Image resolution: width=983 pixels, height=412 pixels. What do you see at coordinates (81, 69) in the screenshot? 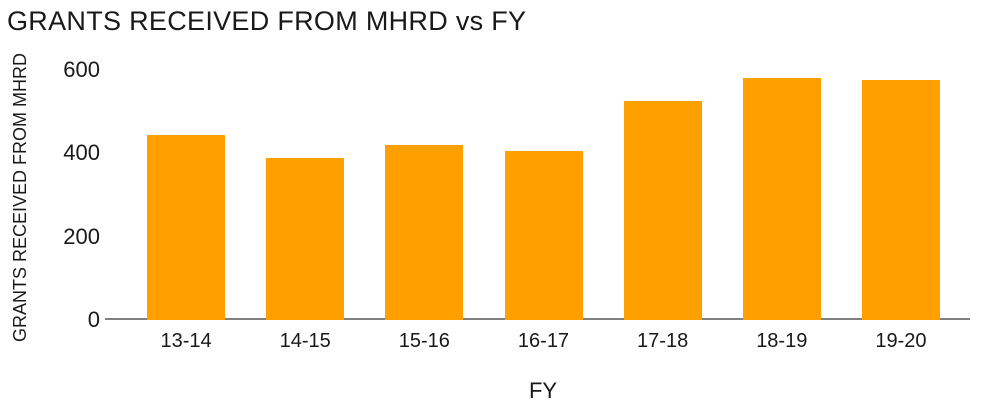
I see `y-tick-label: 600` at bounding box center [81, 69].